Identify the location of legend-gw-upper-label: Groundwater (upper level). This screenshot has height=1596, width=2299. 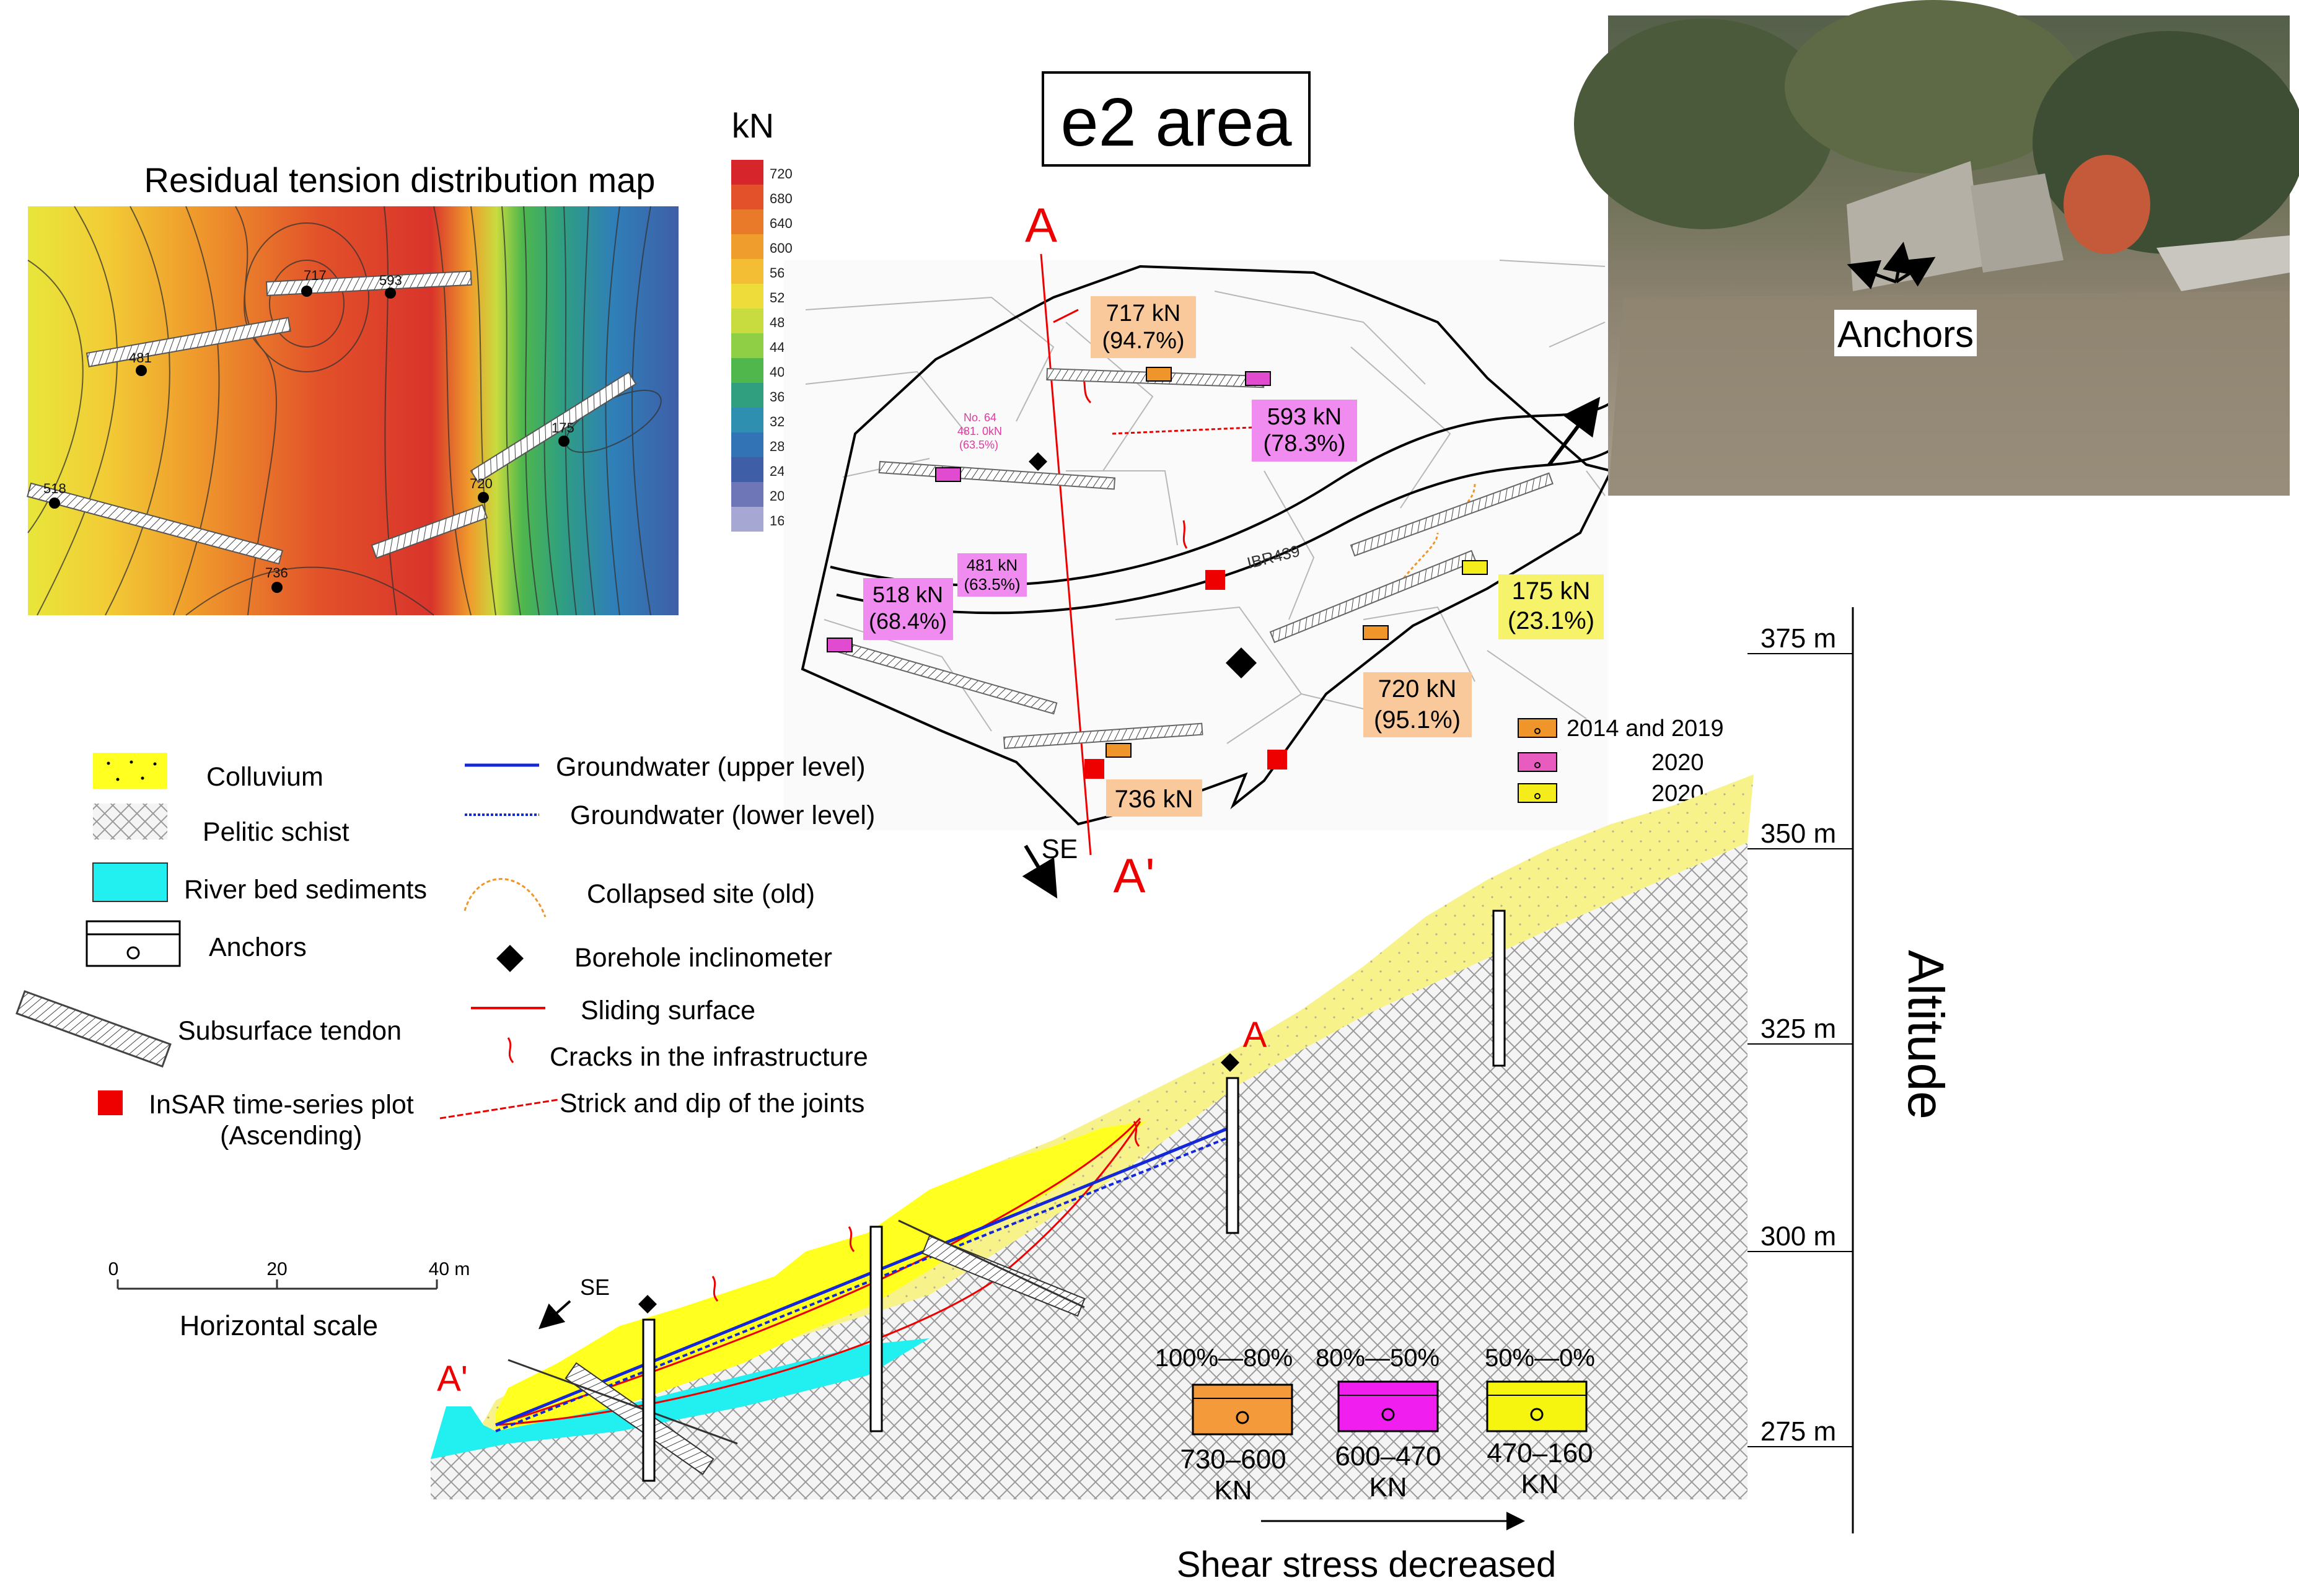
(711, 767).